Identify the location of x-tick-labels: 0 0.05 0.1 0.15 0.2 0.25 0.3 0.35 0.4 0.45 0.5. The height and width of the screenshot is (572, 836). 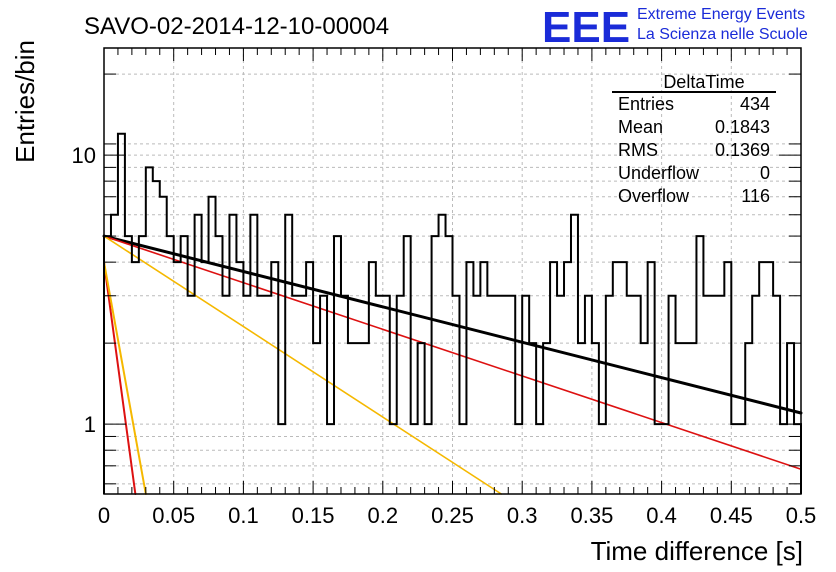
(457, 515).